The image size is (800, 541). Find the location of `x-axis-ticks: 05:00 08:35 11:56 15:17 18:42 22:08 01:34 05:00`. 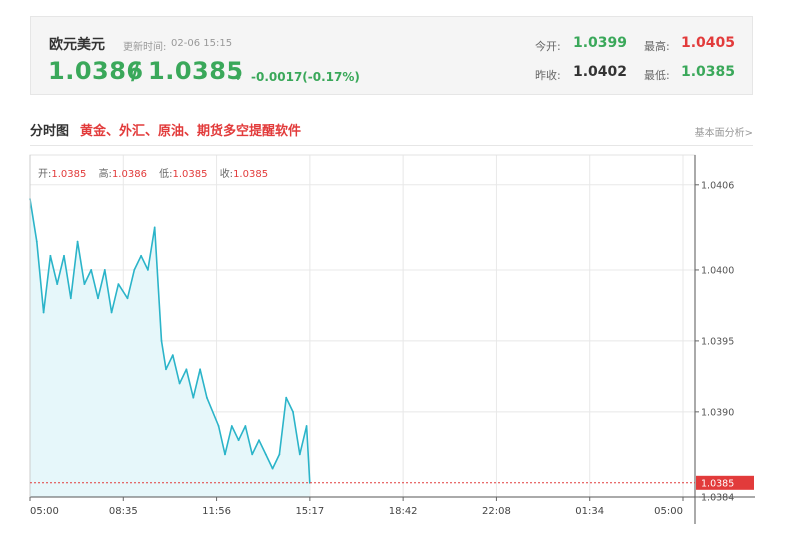

x-axis-ticks: 05:00 08:35 11:56 15:17 18:42 22:08 01:34 05:00 is located at coordinates (356, 507).